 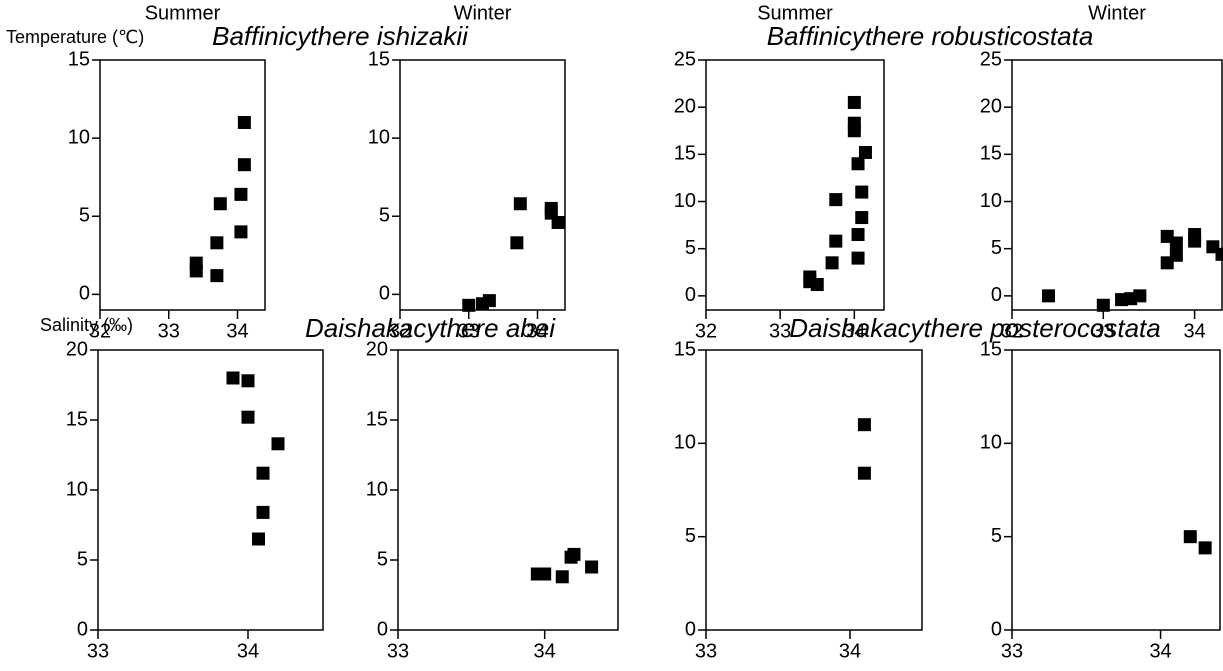 What do you see at coordinates (930, 36) in the screenshot?
I see `species-title: Baffinicythere robusticostata` at bounding box center [930, 36].